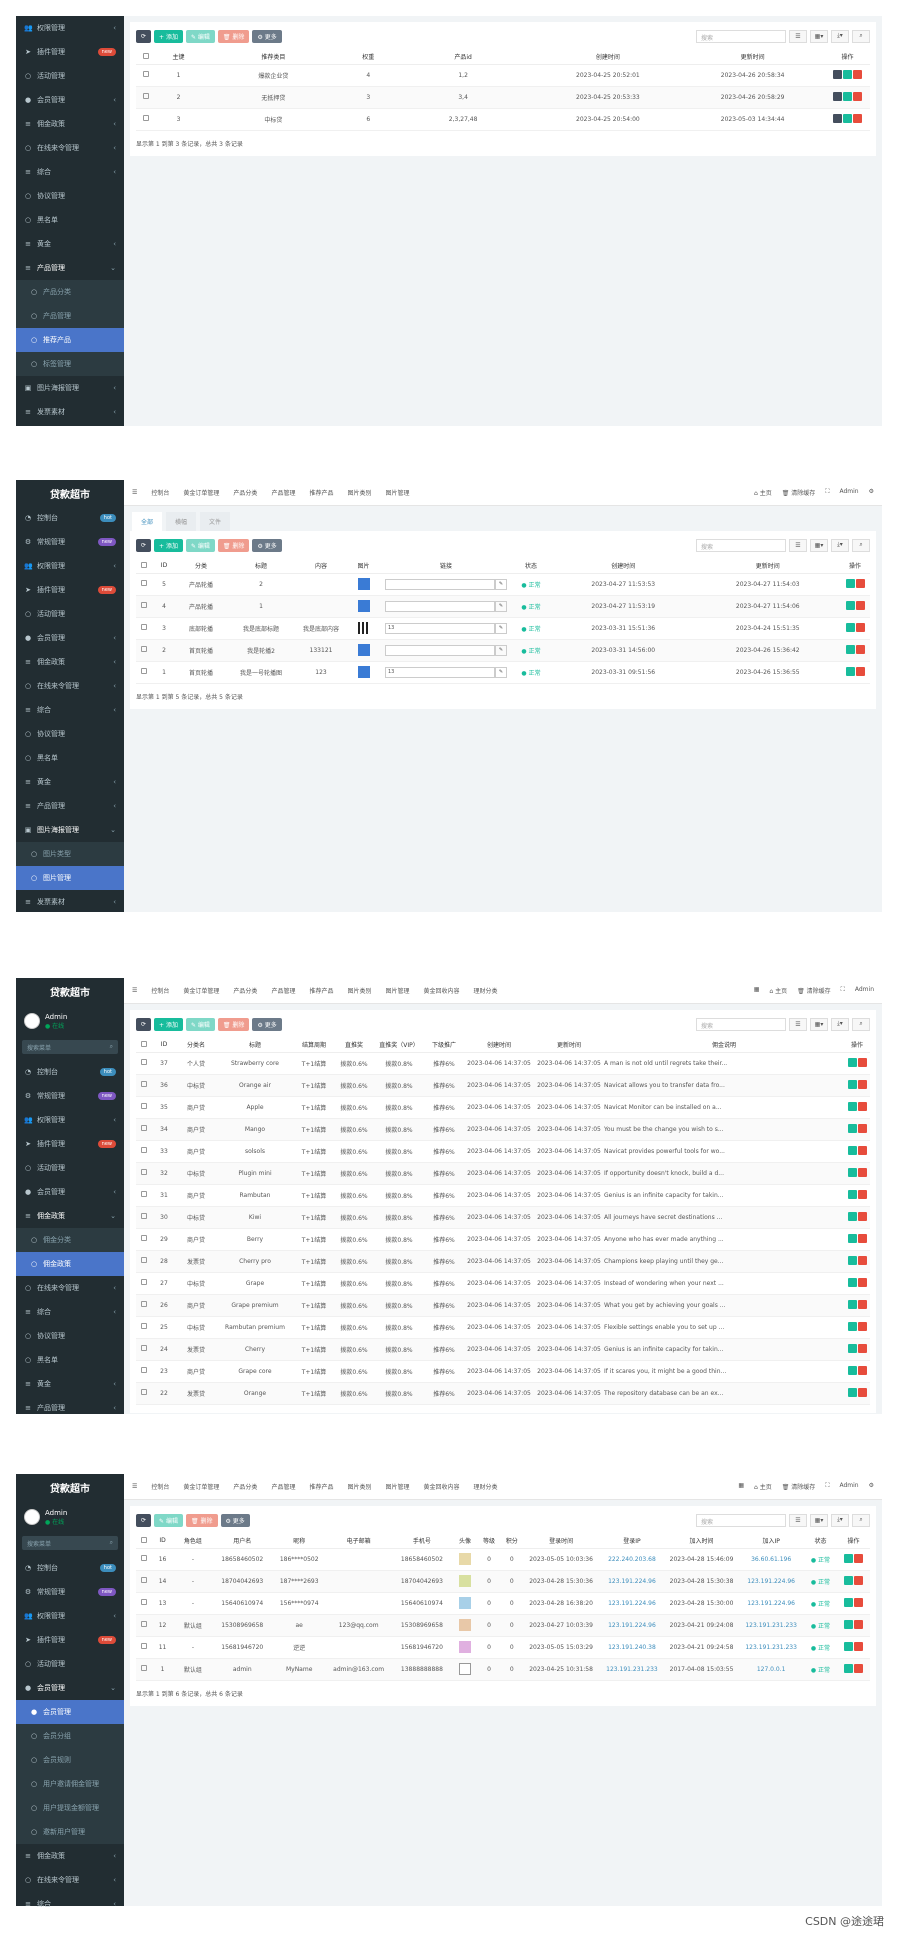  What do you see at coordinates (70, 1808) in the screenshot?
I see `sidebar-item: ○ 用户提现金额管理` at bounding box center [70, 1808].